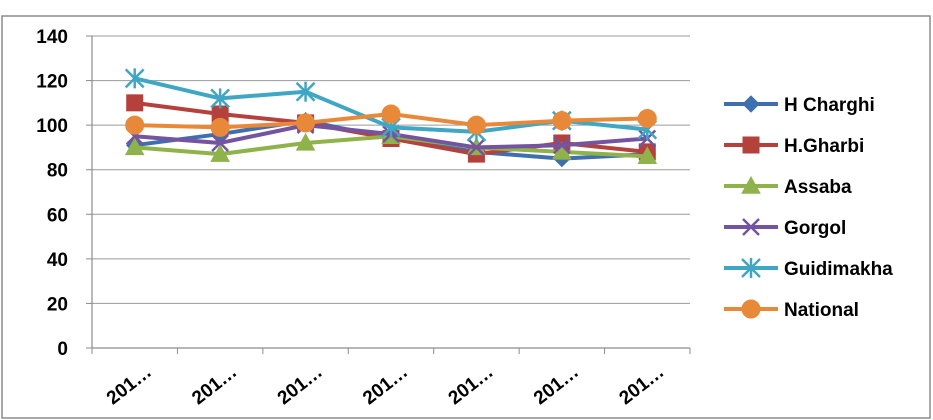 The width and height of the screenshot is (933, 420). What do you see at coordinates (57, 215) in the screenshot?
I see `y-tick-label: 60` at bounding box center [57, 215].